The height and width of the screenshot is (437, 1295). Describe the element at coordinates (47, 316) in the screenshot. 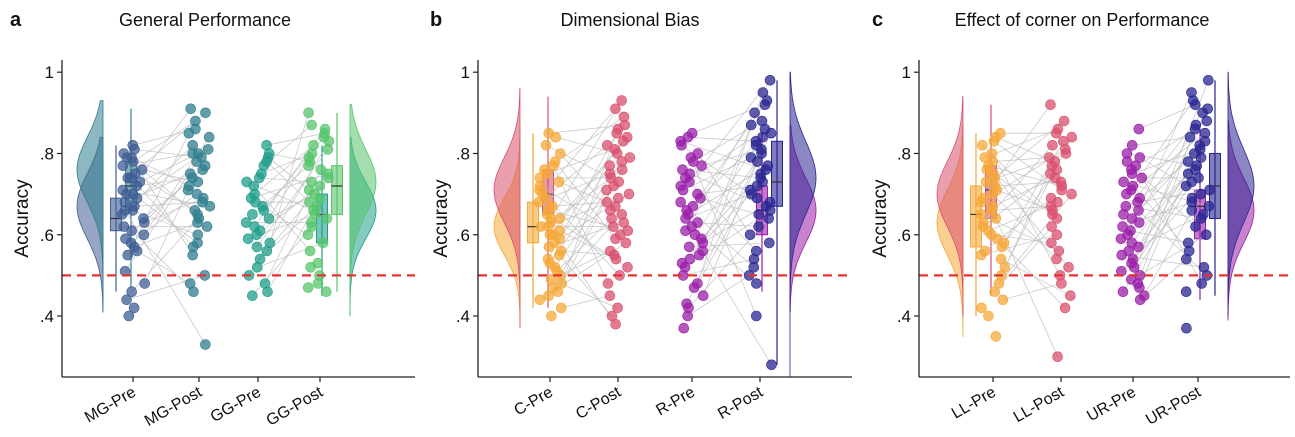

I see `y-tick-label: .4` at that location.